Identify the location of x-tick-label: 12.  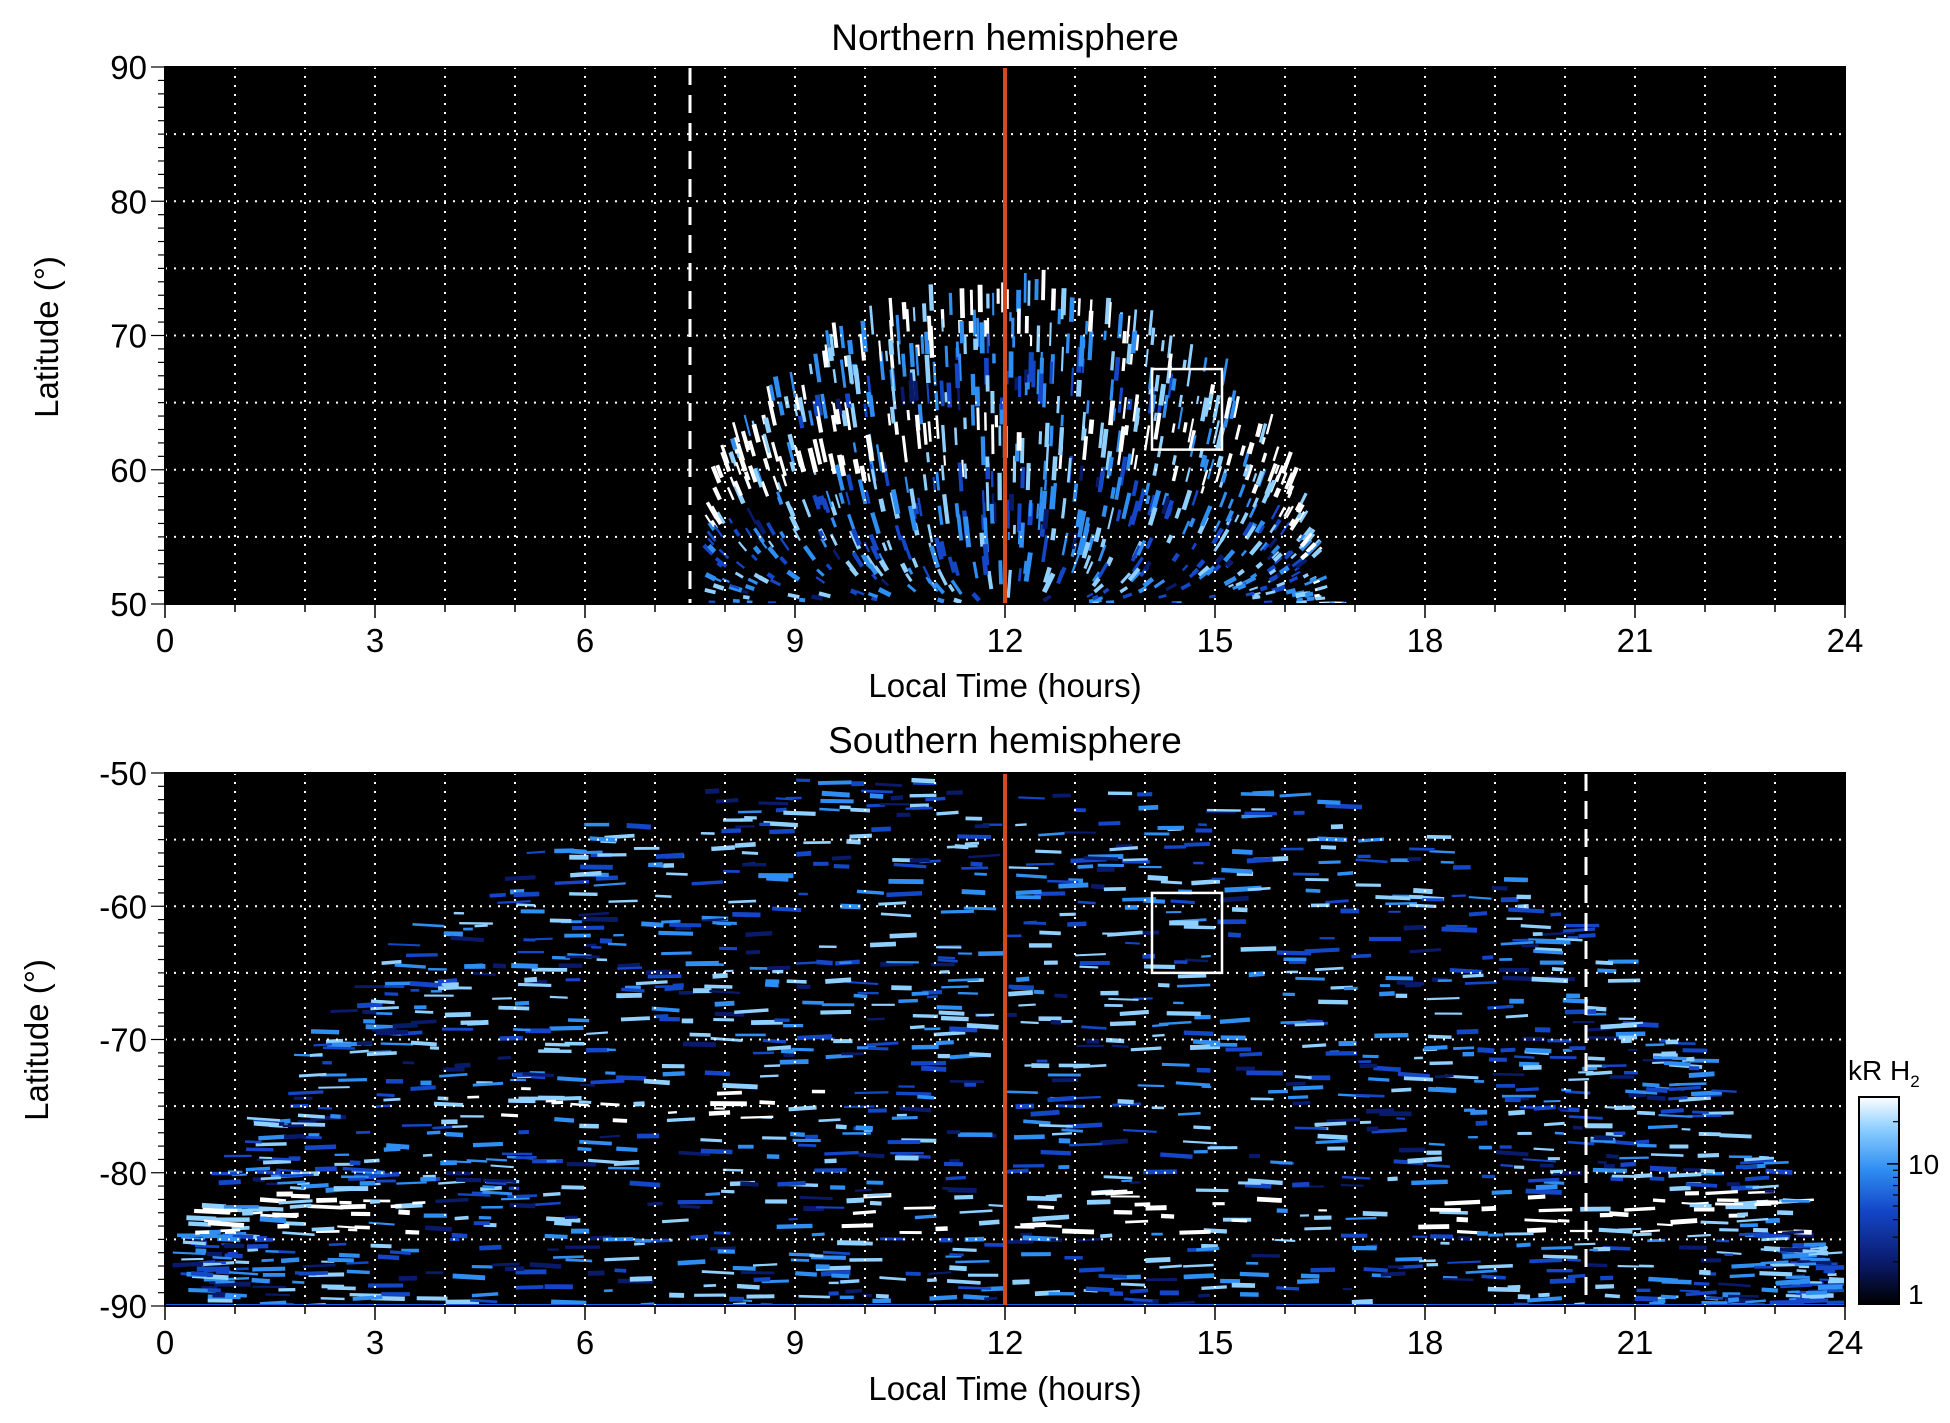
(1005, 1342).